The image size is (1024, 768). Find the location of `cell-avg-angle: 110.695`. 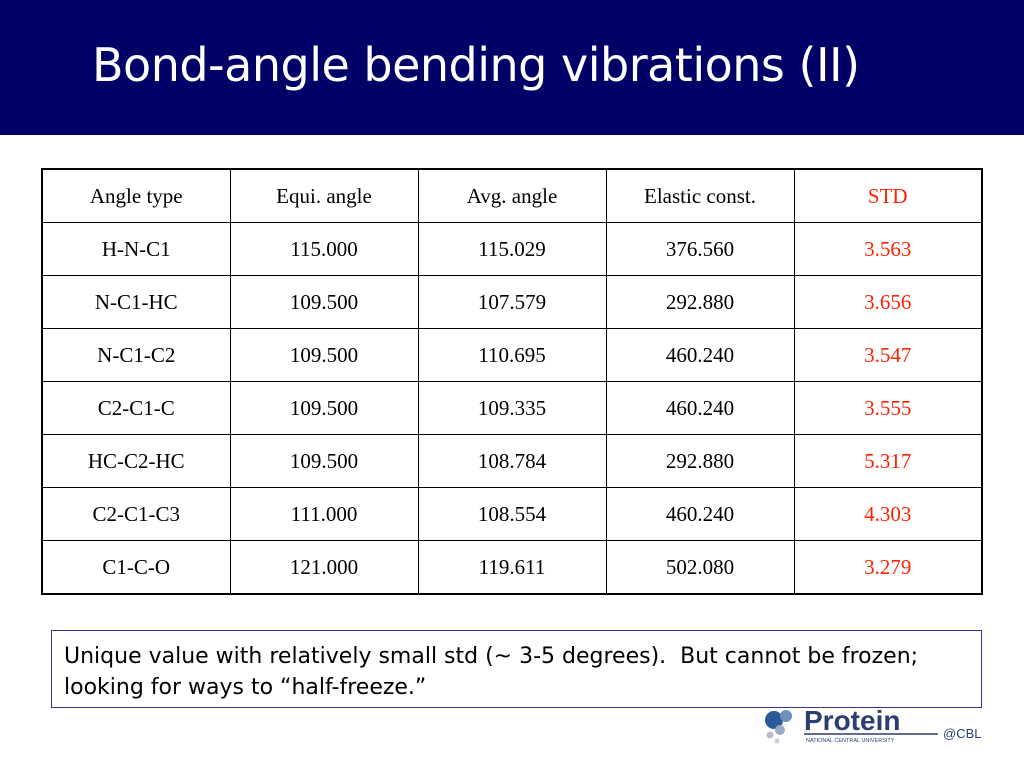

cell-avg-angle: 110.695 is located at coordinates (512, 355).